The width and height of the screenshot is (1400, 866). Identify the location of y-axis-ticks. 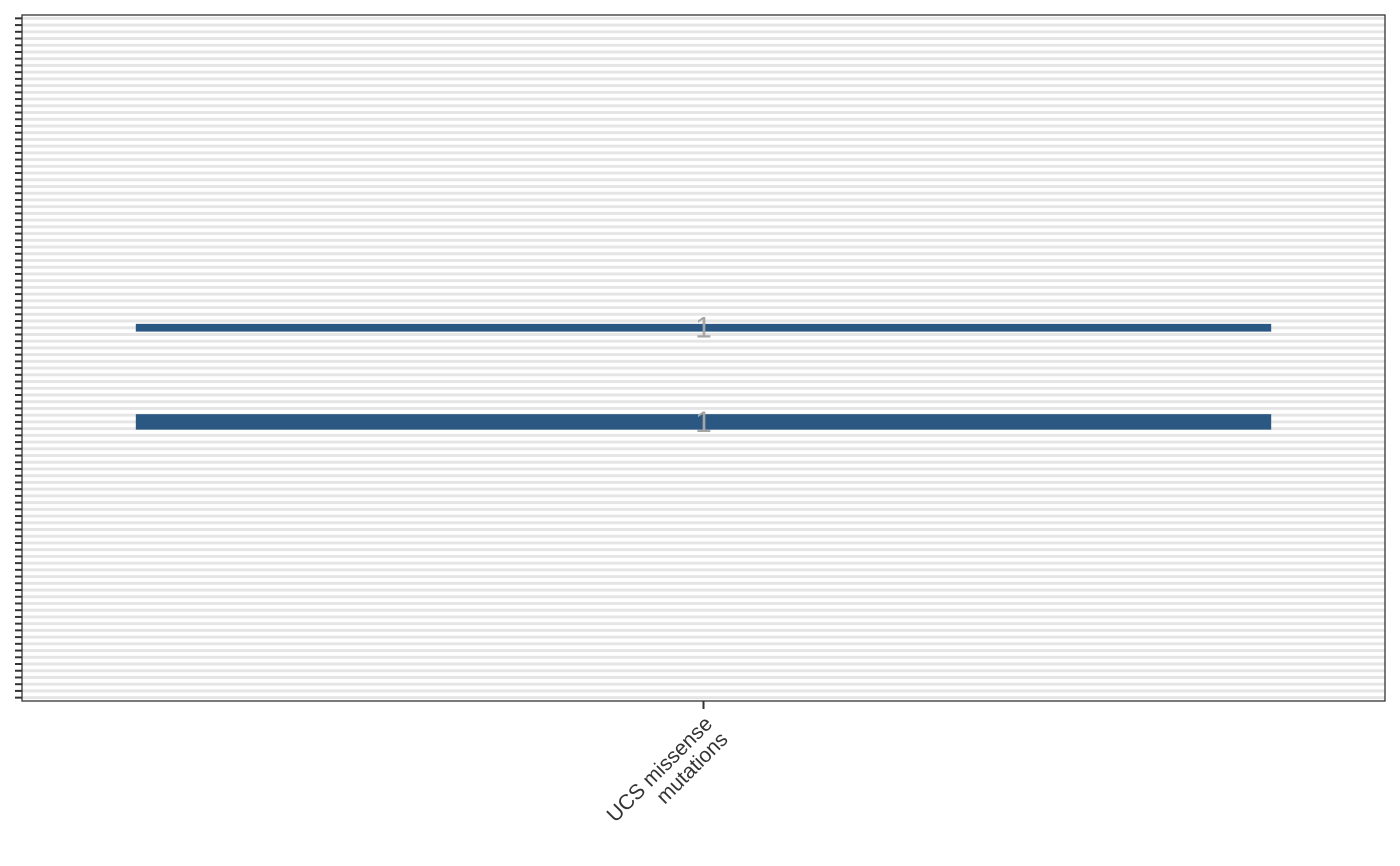
(18, 358).